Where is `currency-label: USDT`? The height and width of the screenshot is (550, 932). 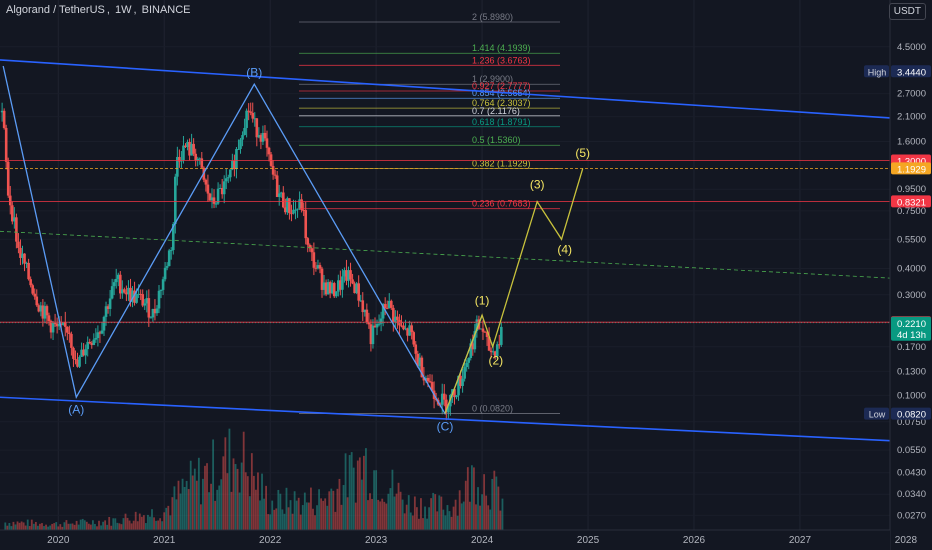 currency-label: USDT is located at coordinates (907, 11).